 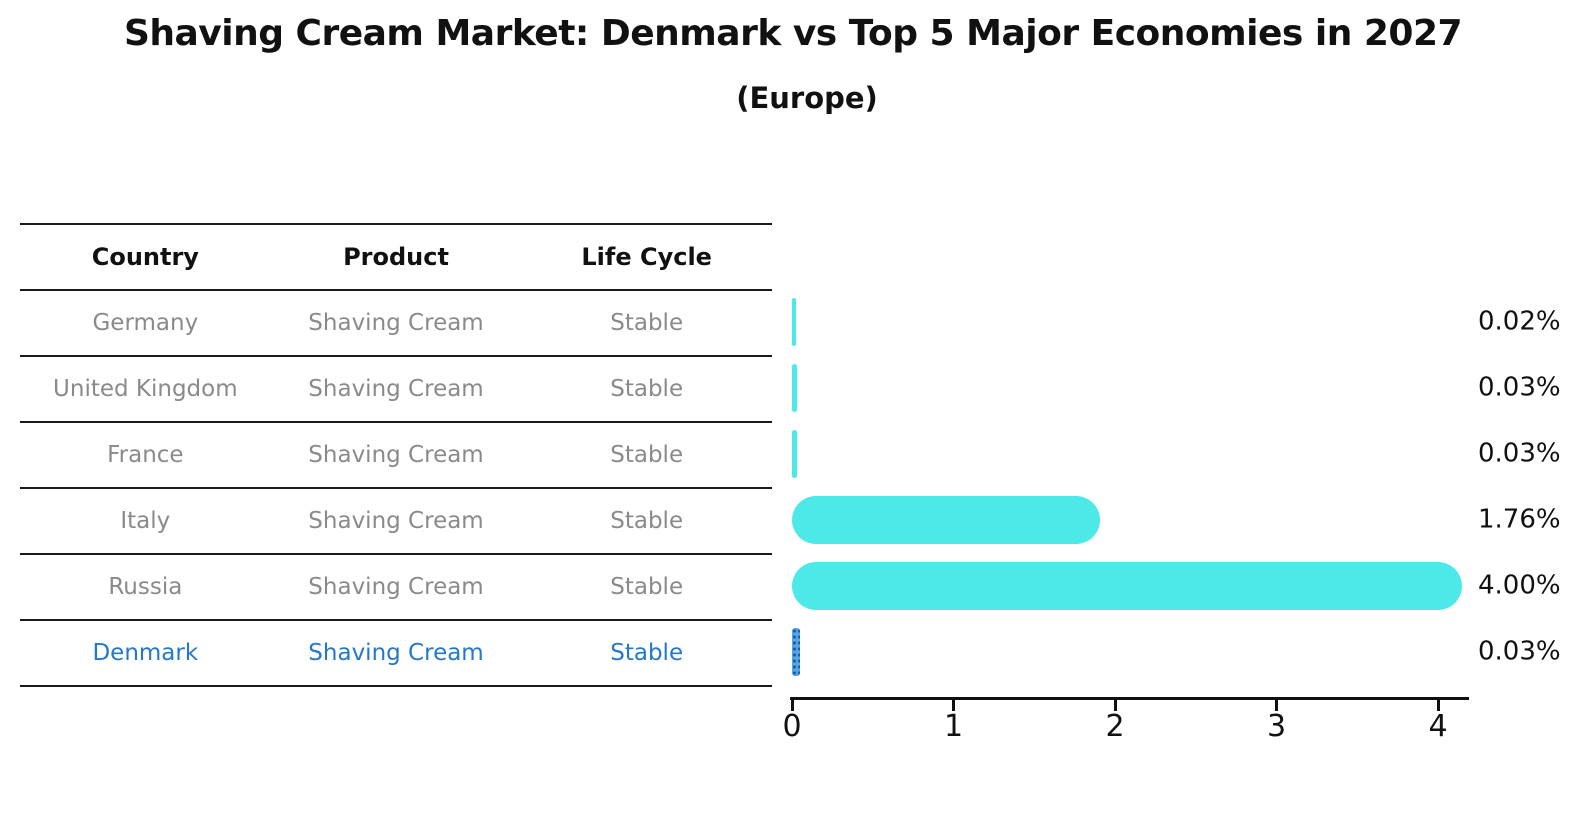 I want to click on x-tick-label-1: 1, so click(x=953, y=726).